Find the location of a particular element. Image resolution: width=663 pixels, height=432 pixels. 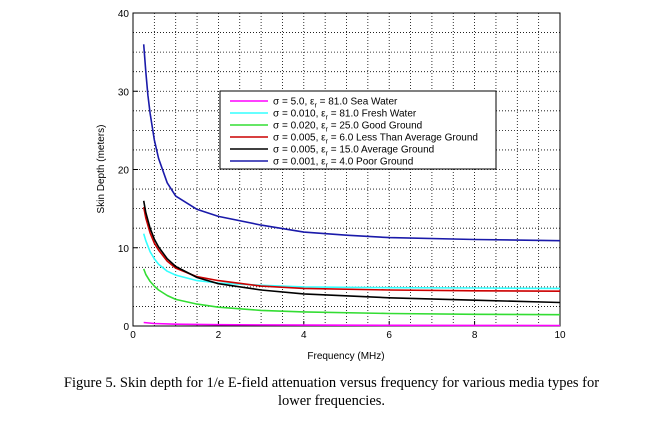

legend-entry-1: σ = 5.0, εr = 81.0 Sea Water is located at coordinates (335, 103).